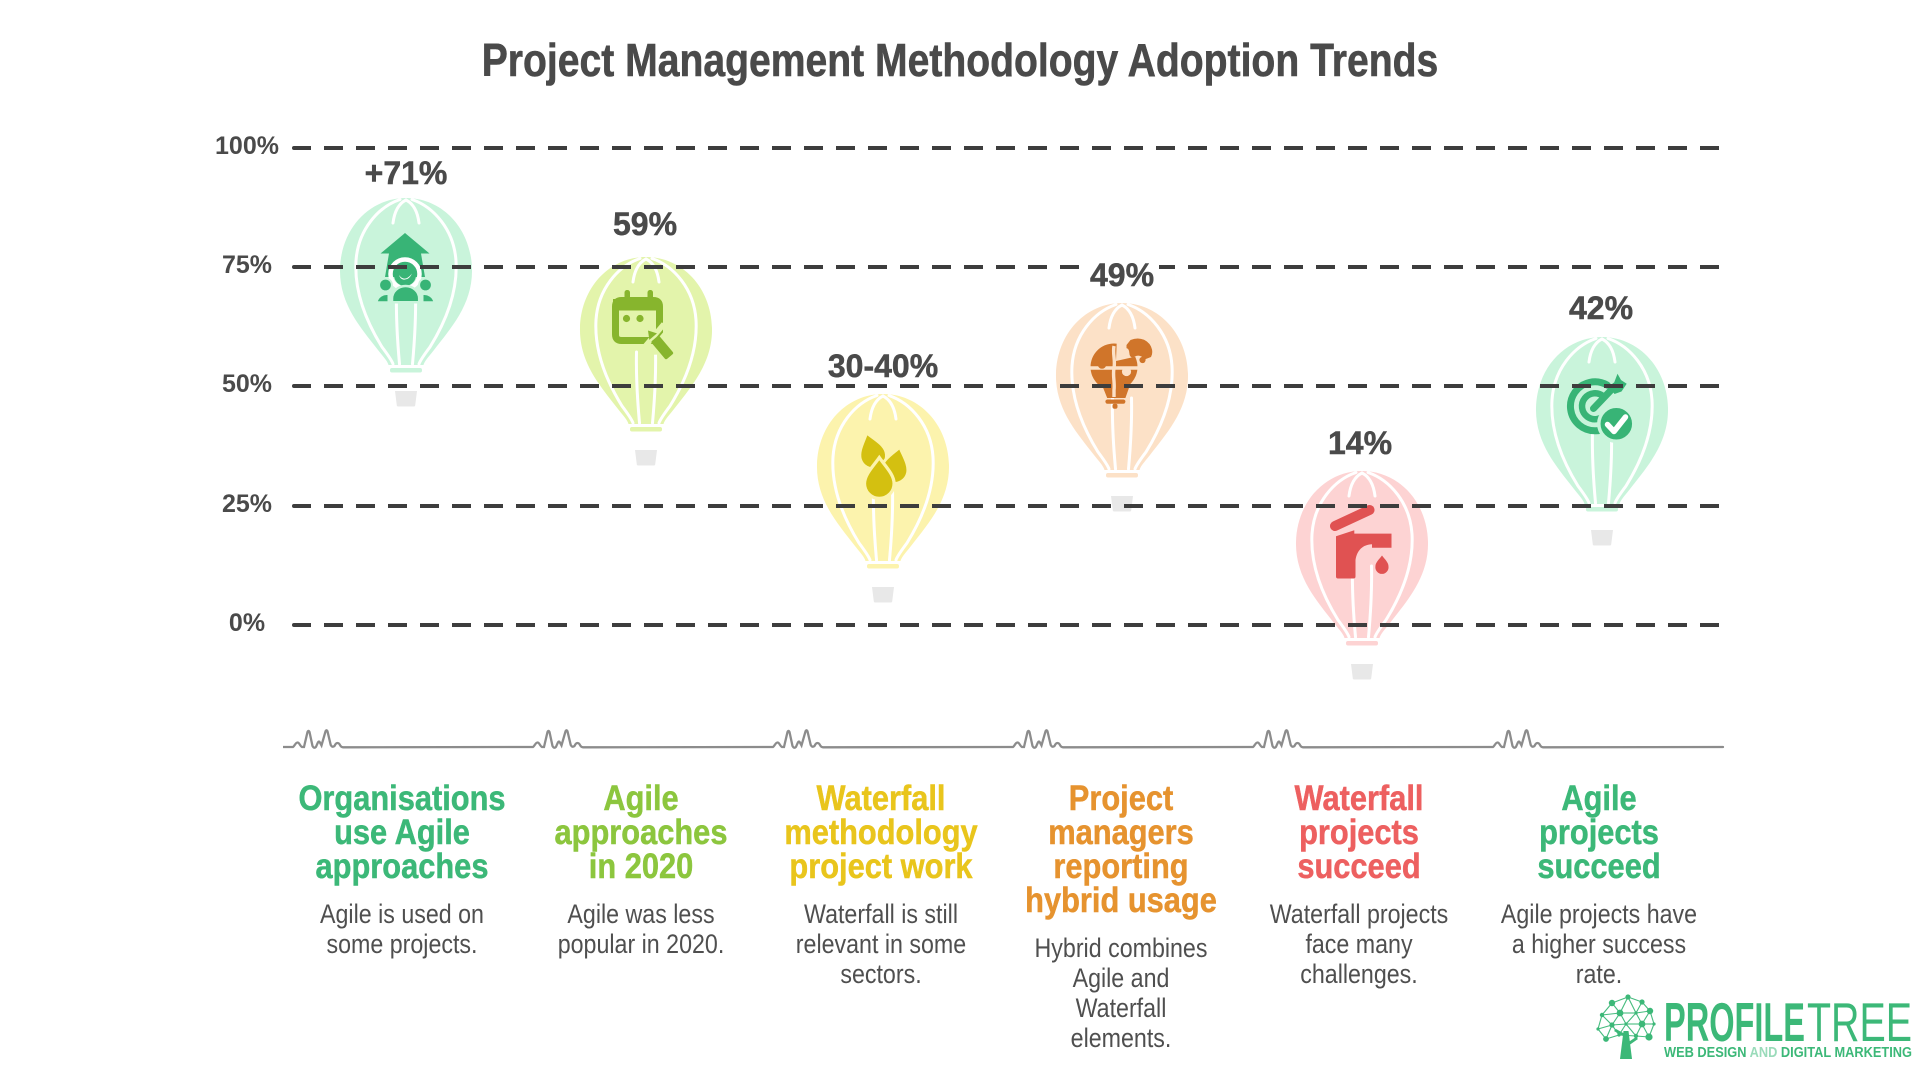 The image size is (1920, 1080). I want to click on svg-text:WEB DESIGN AND DIGITAL MARKETI: WEB DESIGN AND DIGITAL MARKETING, so click(1788, 1053).